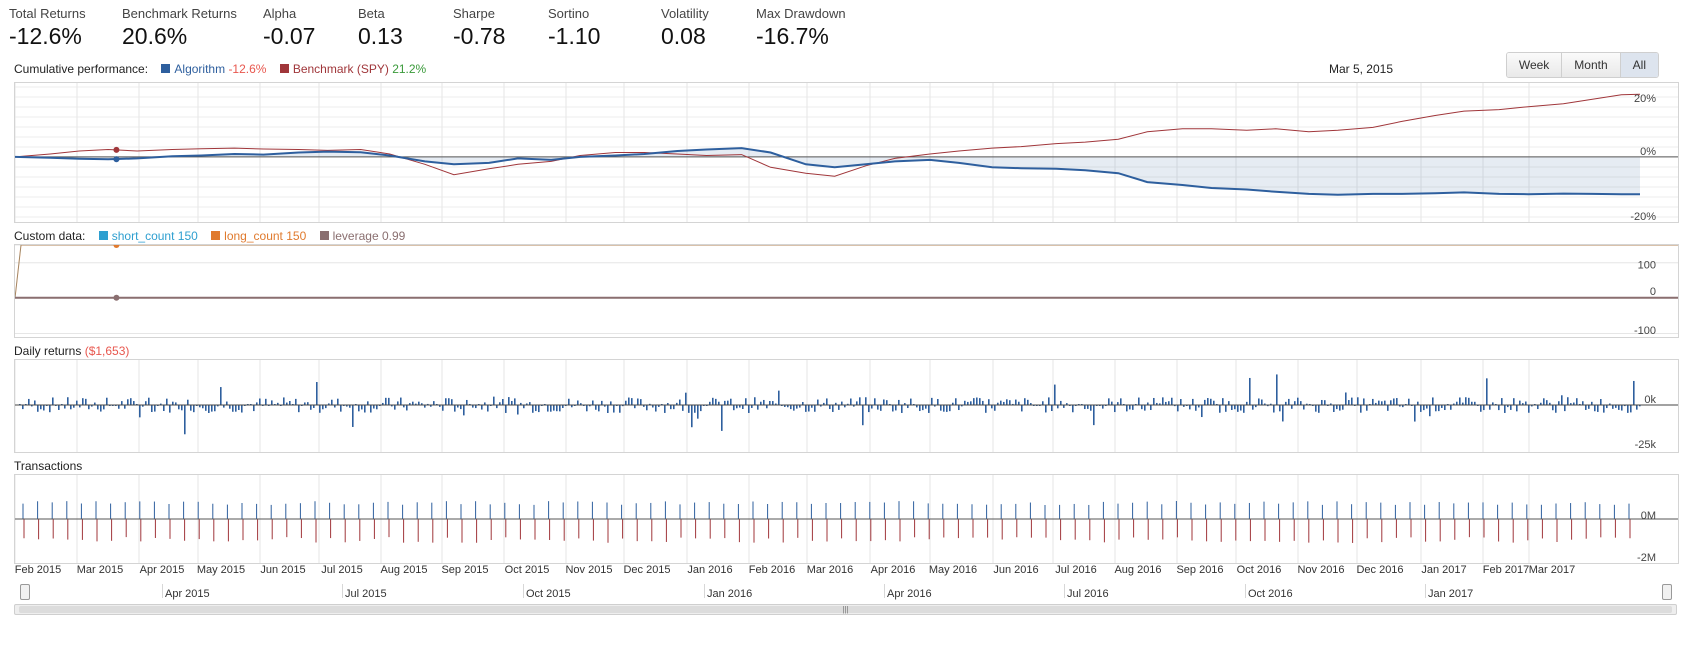 The width and height of the screenshot is (1689, 671). What do you see at coordinates (213, 69) in the screenshot?
I see `legend-algorithm: Algorithm -12.6%` at bounding box center [213, 69].